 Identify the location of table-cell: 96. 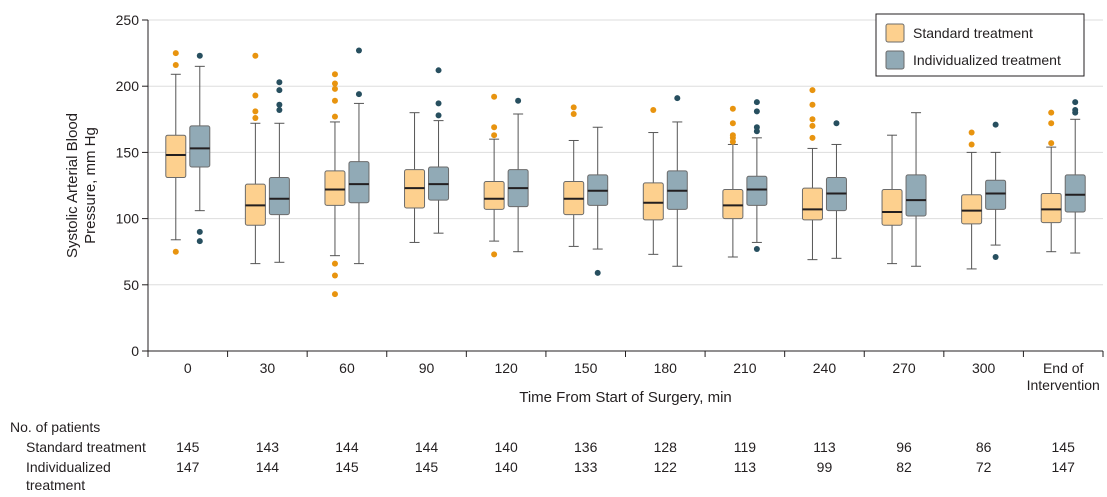
(904, 447).